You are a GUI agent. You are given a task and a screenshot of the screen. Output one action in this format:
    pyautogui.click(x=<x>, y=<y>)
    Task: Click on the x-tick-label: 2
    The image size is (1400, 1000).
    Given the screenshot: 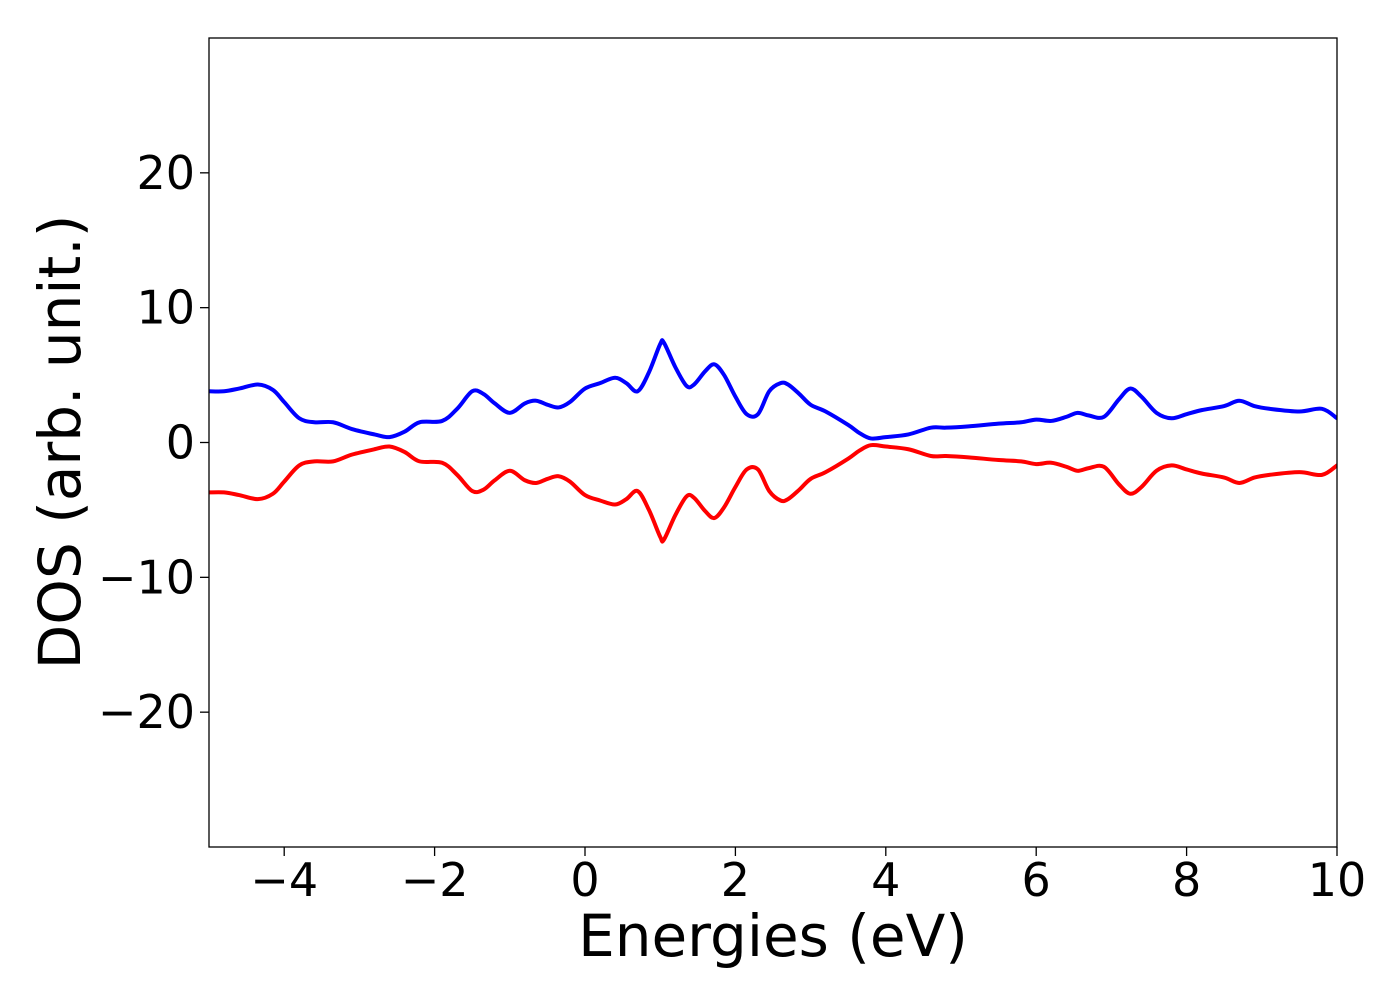 What is the action you would take?
    pyautogui.click(x=735, y=880)
    